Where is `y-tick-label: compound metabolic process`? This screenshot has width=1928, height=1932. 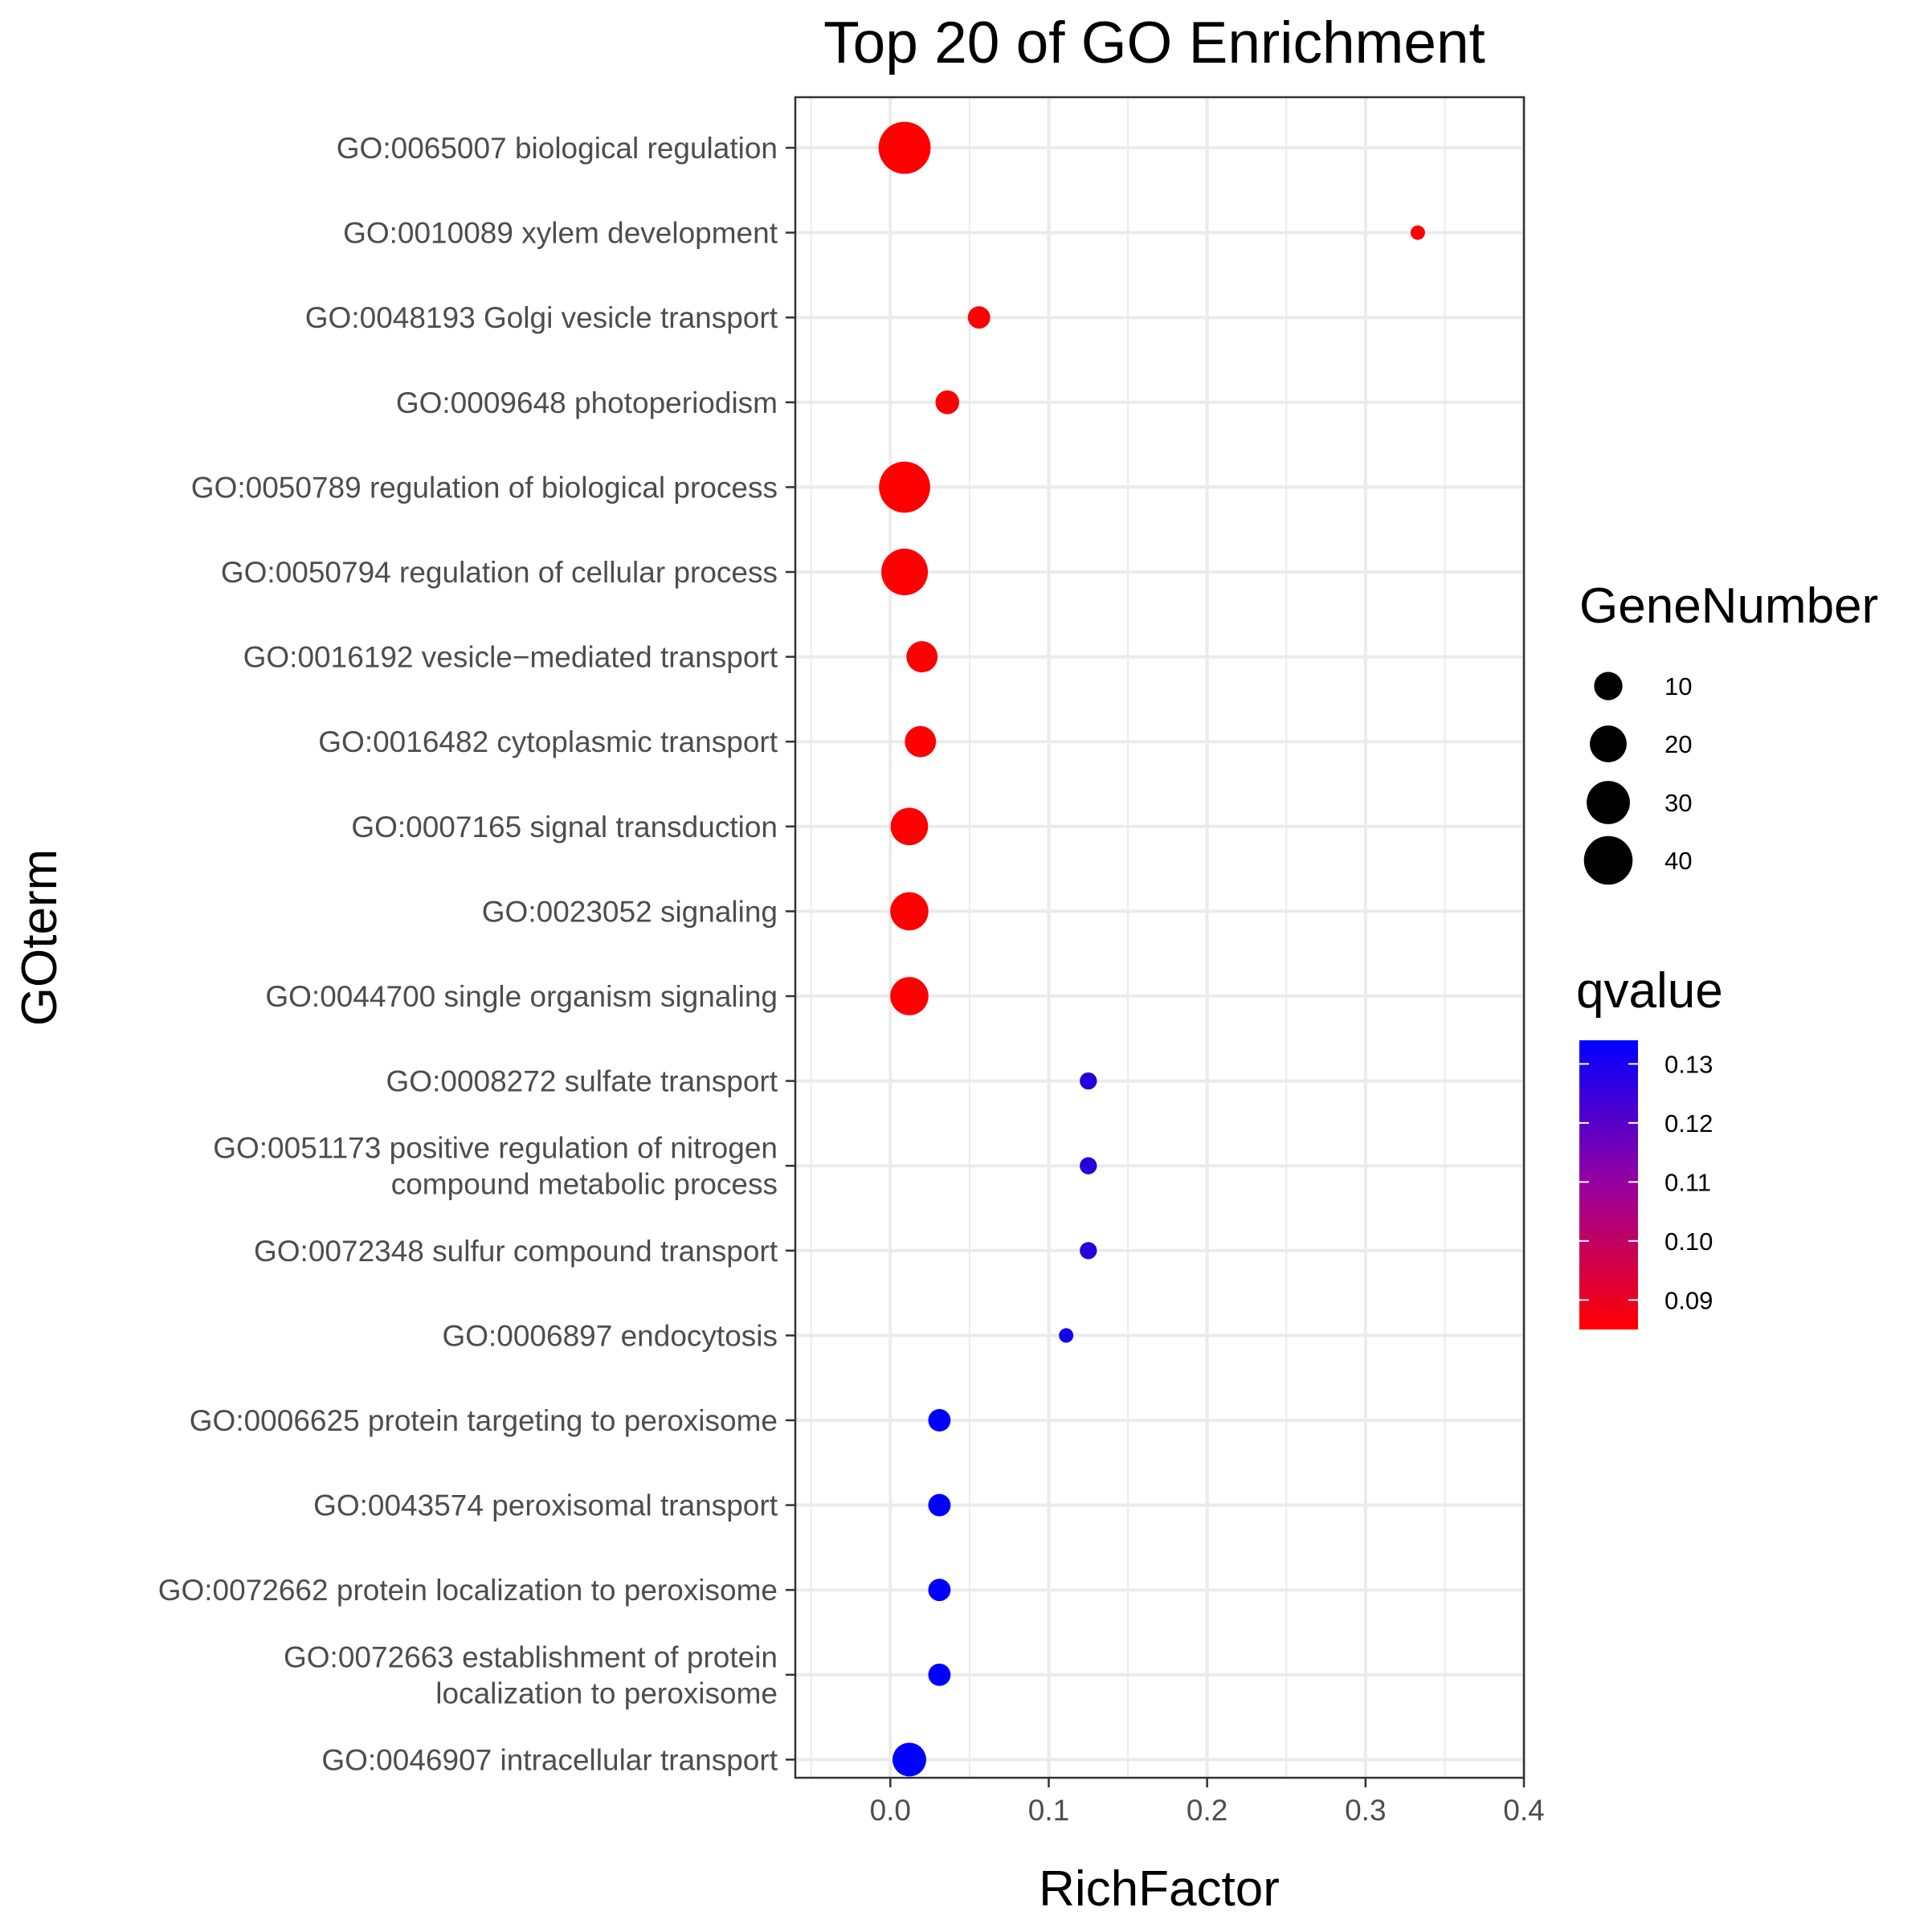 y-tick-label: compound metabolic process is located at coordinates (584, 1185).